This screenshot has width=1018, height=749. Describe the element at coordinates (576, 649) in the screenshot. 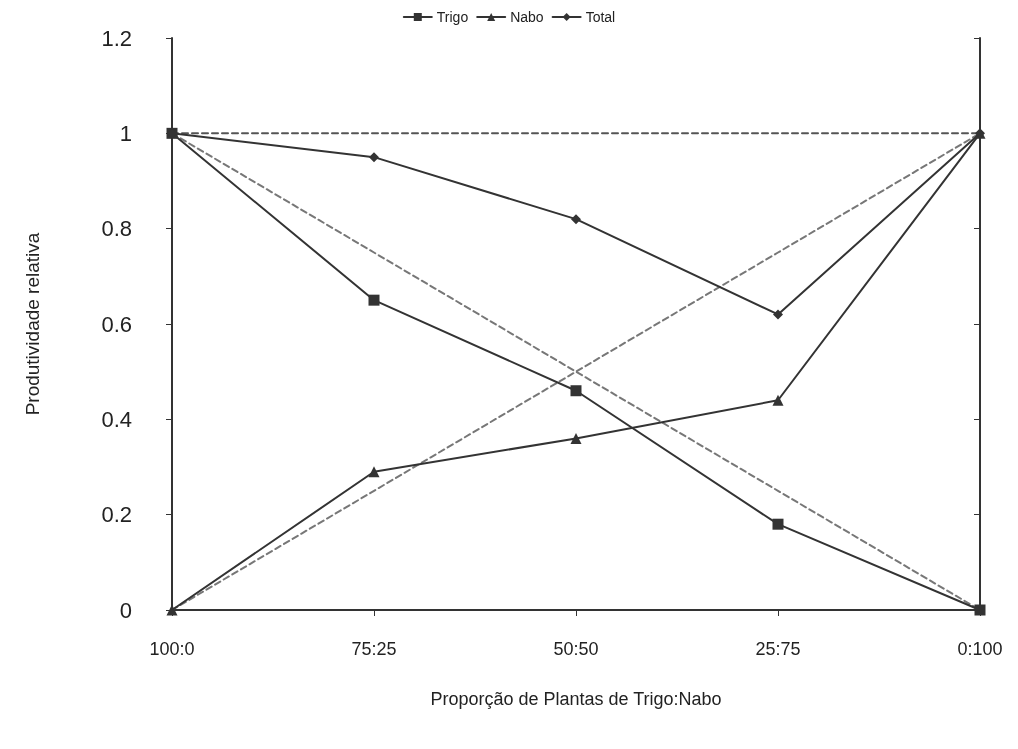

I see `x-tick-label: 50:50` at that location.